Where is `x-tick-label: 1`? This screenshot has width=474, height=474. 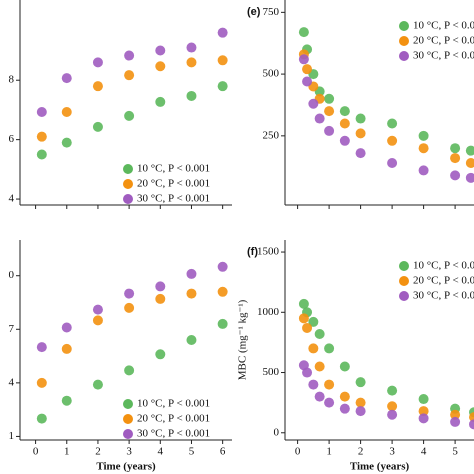
x-tick-label: 1 is located at coordinates (67, 452).